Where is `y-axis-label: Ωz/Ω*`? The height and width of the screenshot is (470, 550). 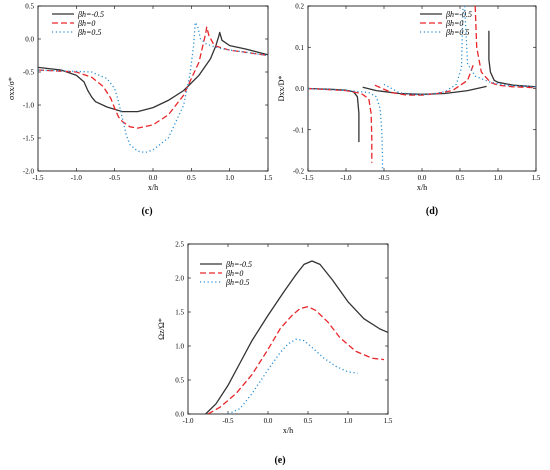 y-axis-label: Ωz/Ω* is located at coordinates (161, 329).